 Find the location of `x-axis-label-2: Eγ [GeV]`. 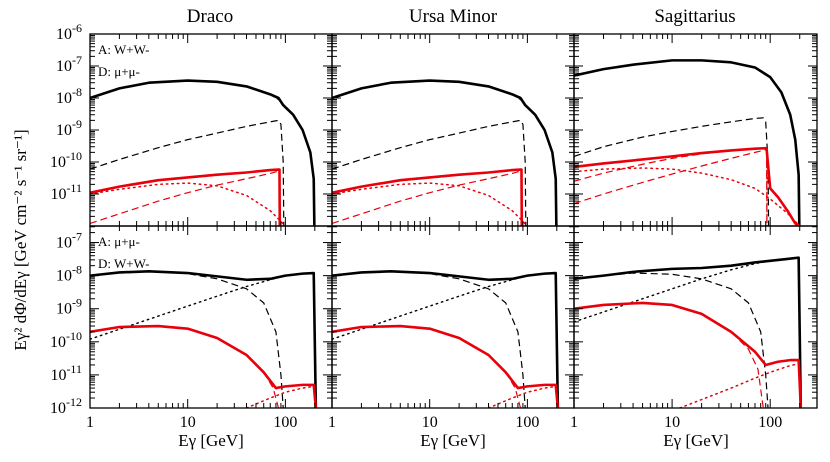

x-axis-label-2: Eγ [GeV] is located at coordinates (453, 440).